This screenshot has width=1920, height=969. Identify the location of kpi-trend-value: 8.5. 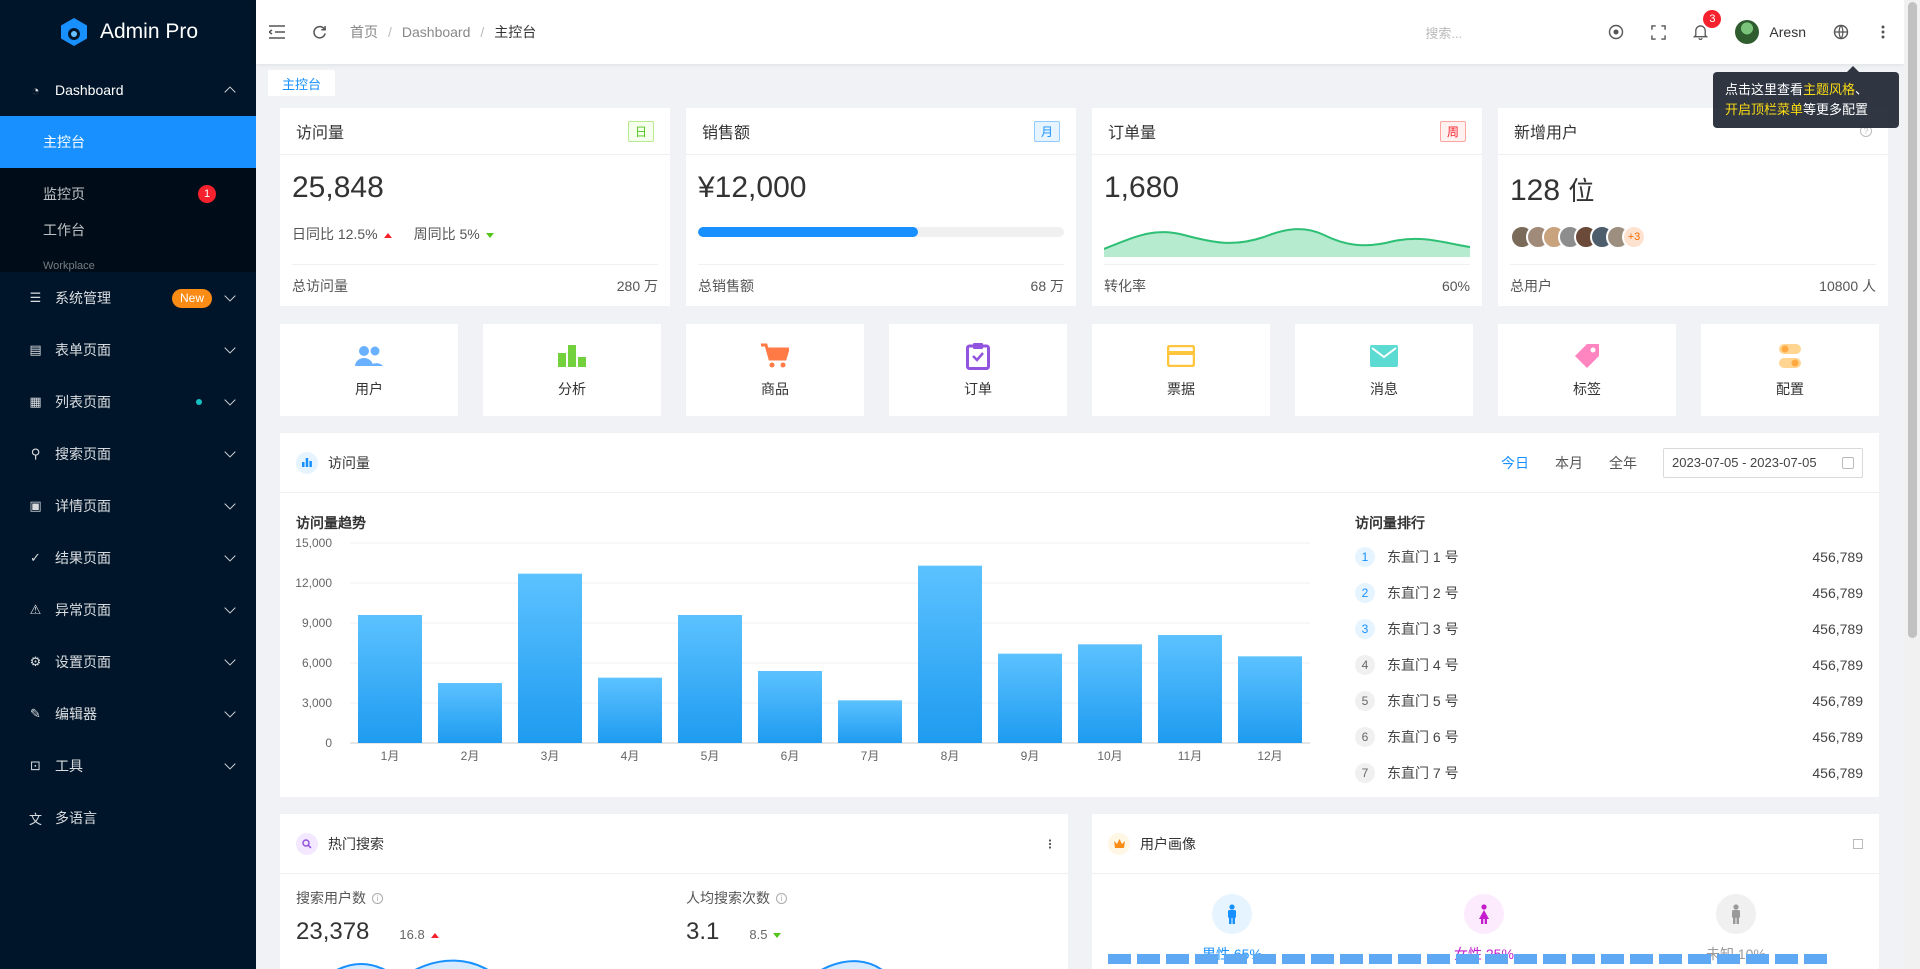
(758, 934).